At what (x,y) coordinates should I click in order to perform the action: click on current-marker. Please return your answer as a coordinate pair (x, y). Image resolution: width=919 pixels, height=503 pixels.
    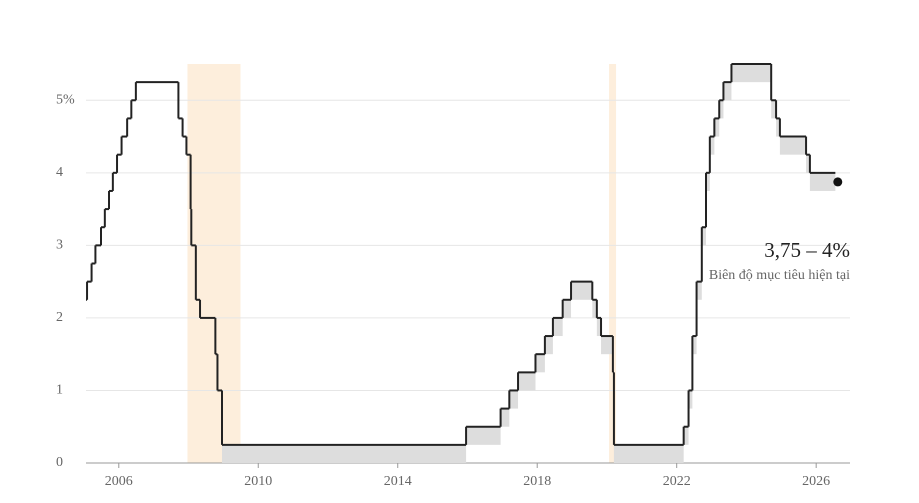
    Looking at the image, I should click on (838, 182).